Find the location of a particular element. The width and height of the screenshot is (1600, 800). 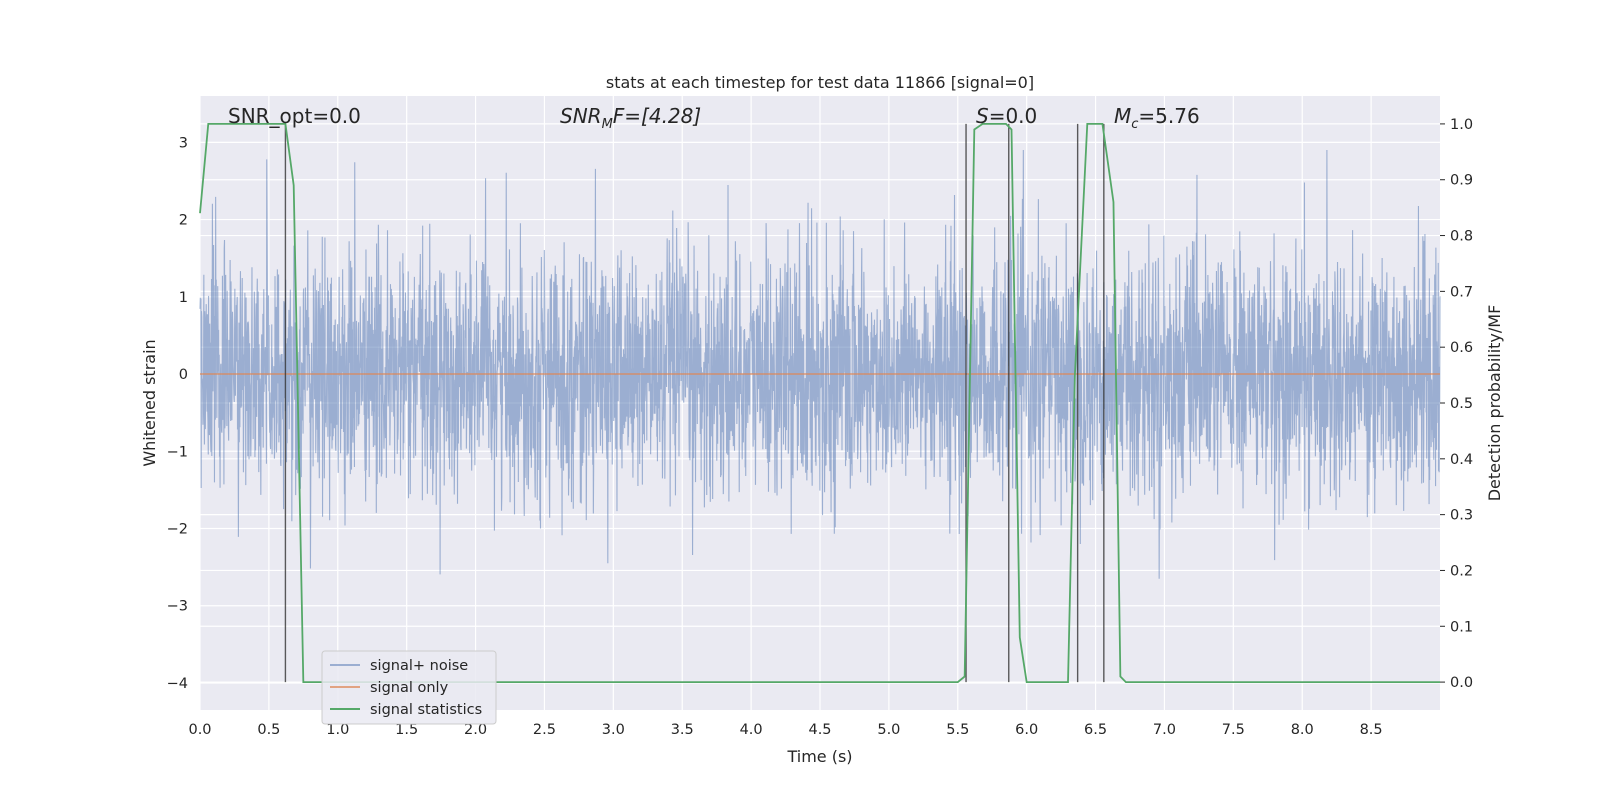

y-left-tick-label: 1 is located at coordinates (183, 298).